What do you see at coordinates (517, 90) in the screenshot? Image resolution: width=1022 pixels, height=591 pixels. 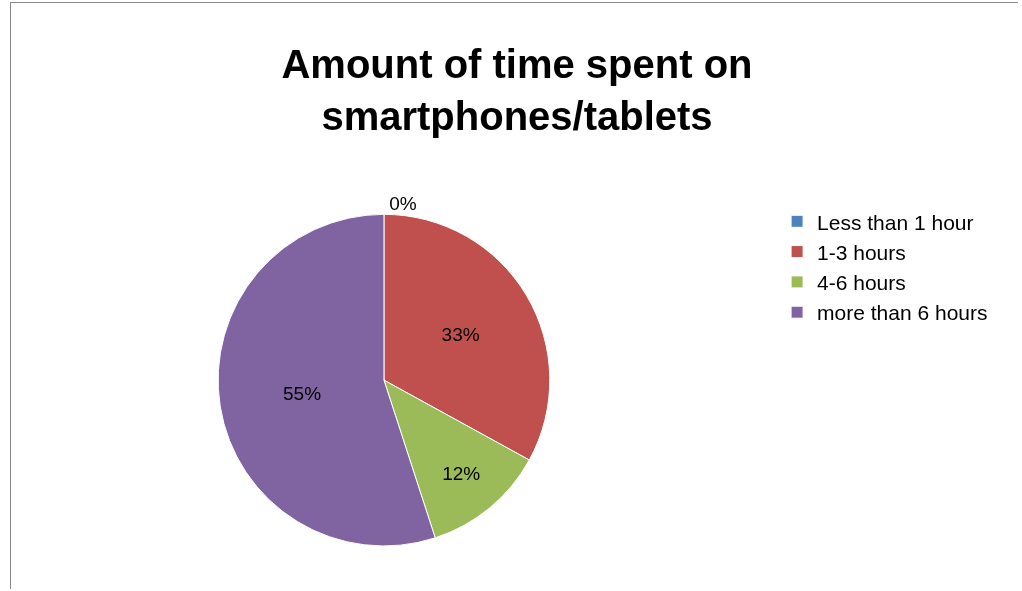 I see `chart-title: Amount of time spent on smartphones/tablets` at bounding box center [517, 90].